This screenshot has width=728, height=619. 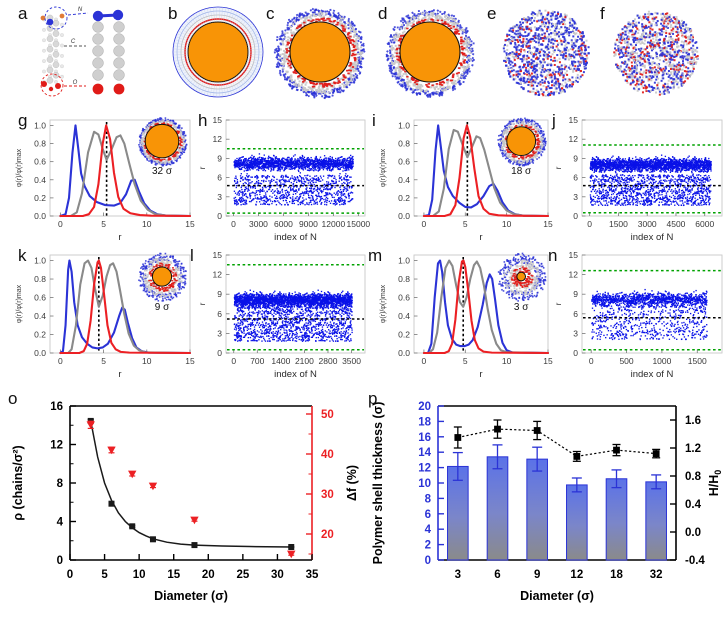 What do you see at coordinates (374, 120) in the screenshot?
I see `panel-label-i: i` at bounding box center [374, 120].